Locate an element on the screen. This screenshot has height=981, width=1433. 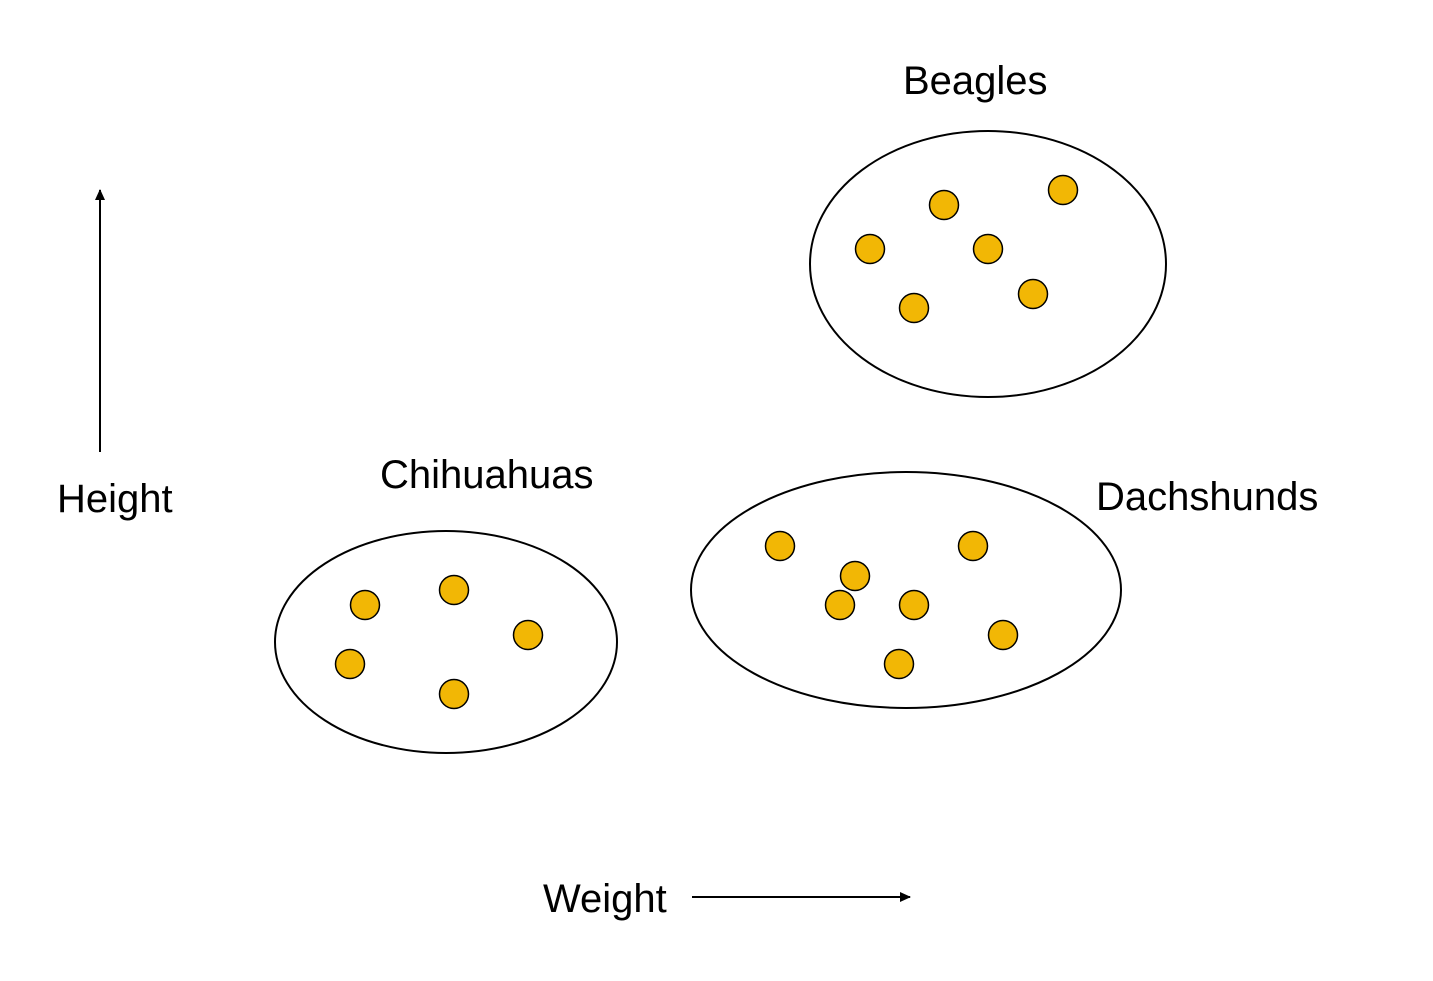
y-axis-label: Height is located at coordinates (115, 499).